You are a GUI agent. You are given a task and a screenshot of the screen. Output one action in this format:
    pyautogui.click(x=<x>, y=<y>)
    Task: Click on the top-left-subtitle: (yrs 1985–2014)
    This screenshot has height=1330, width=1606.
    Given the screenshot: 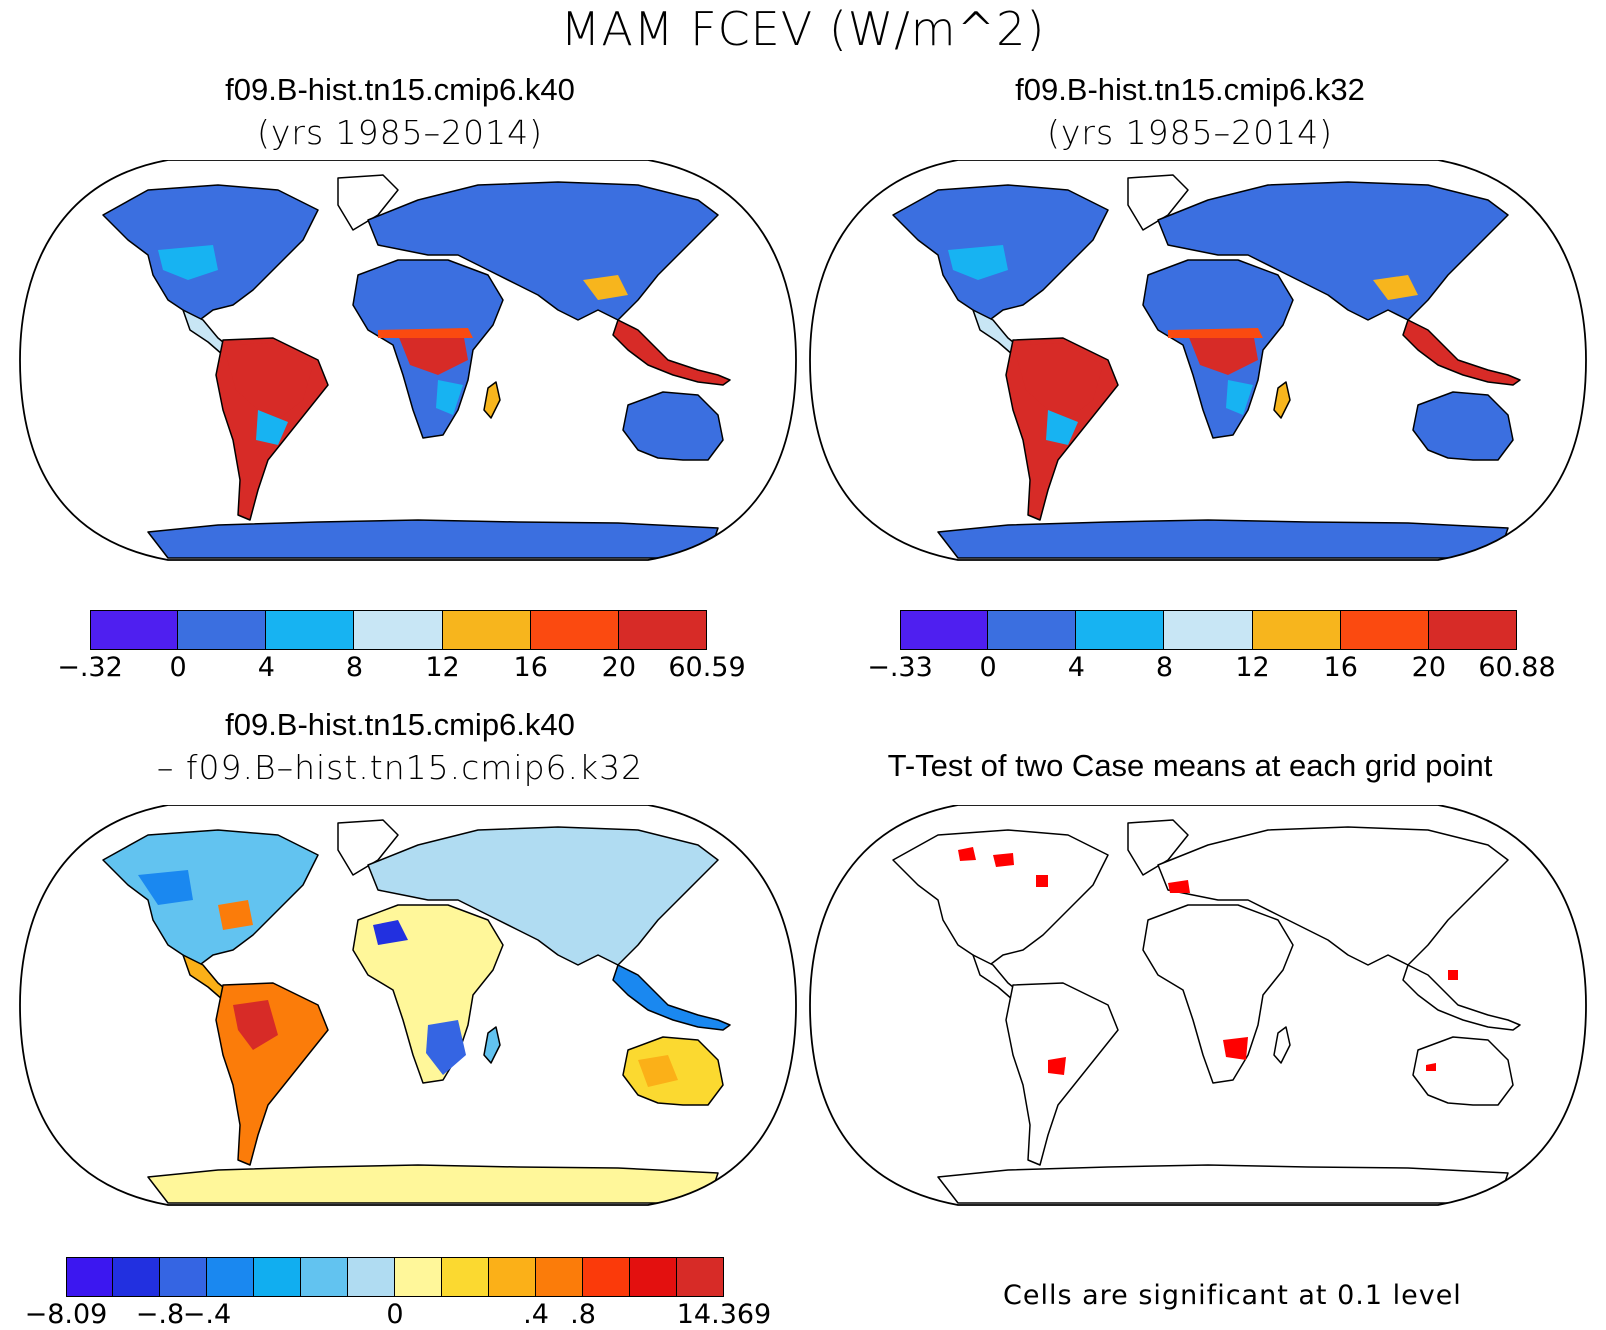 What is the action you would take?
    pyautogui.click(x=400, y=132)
    